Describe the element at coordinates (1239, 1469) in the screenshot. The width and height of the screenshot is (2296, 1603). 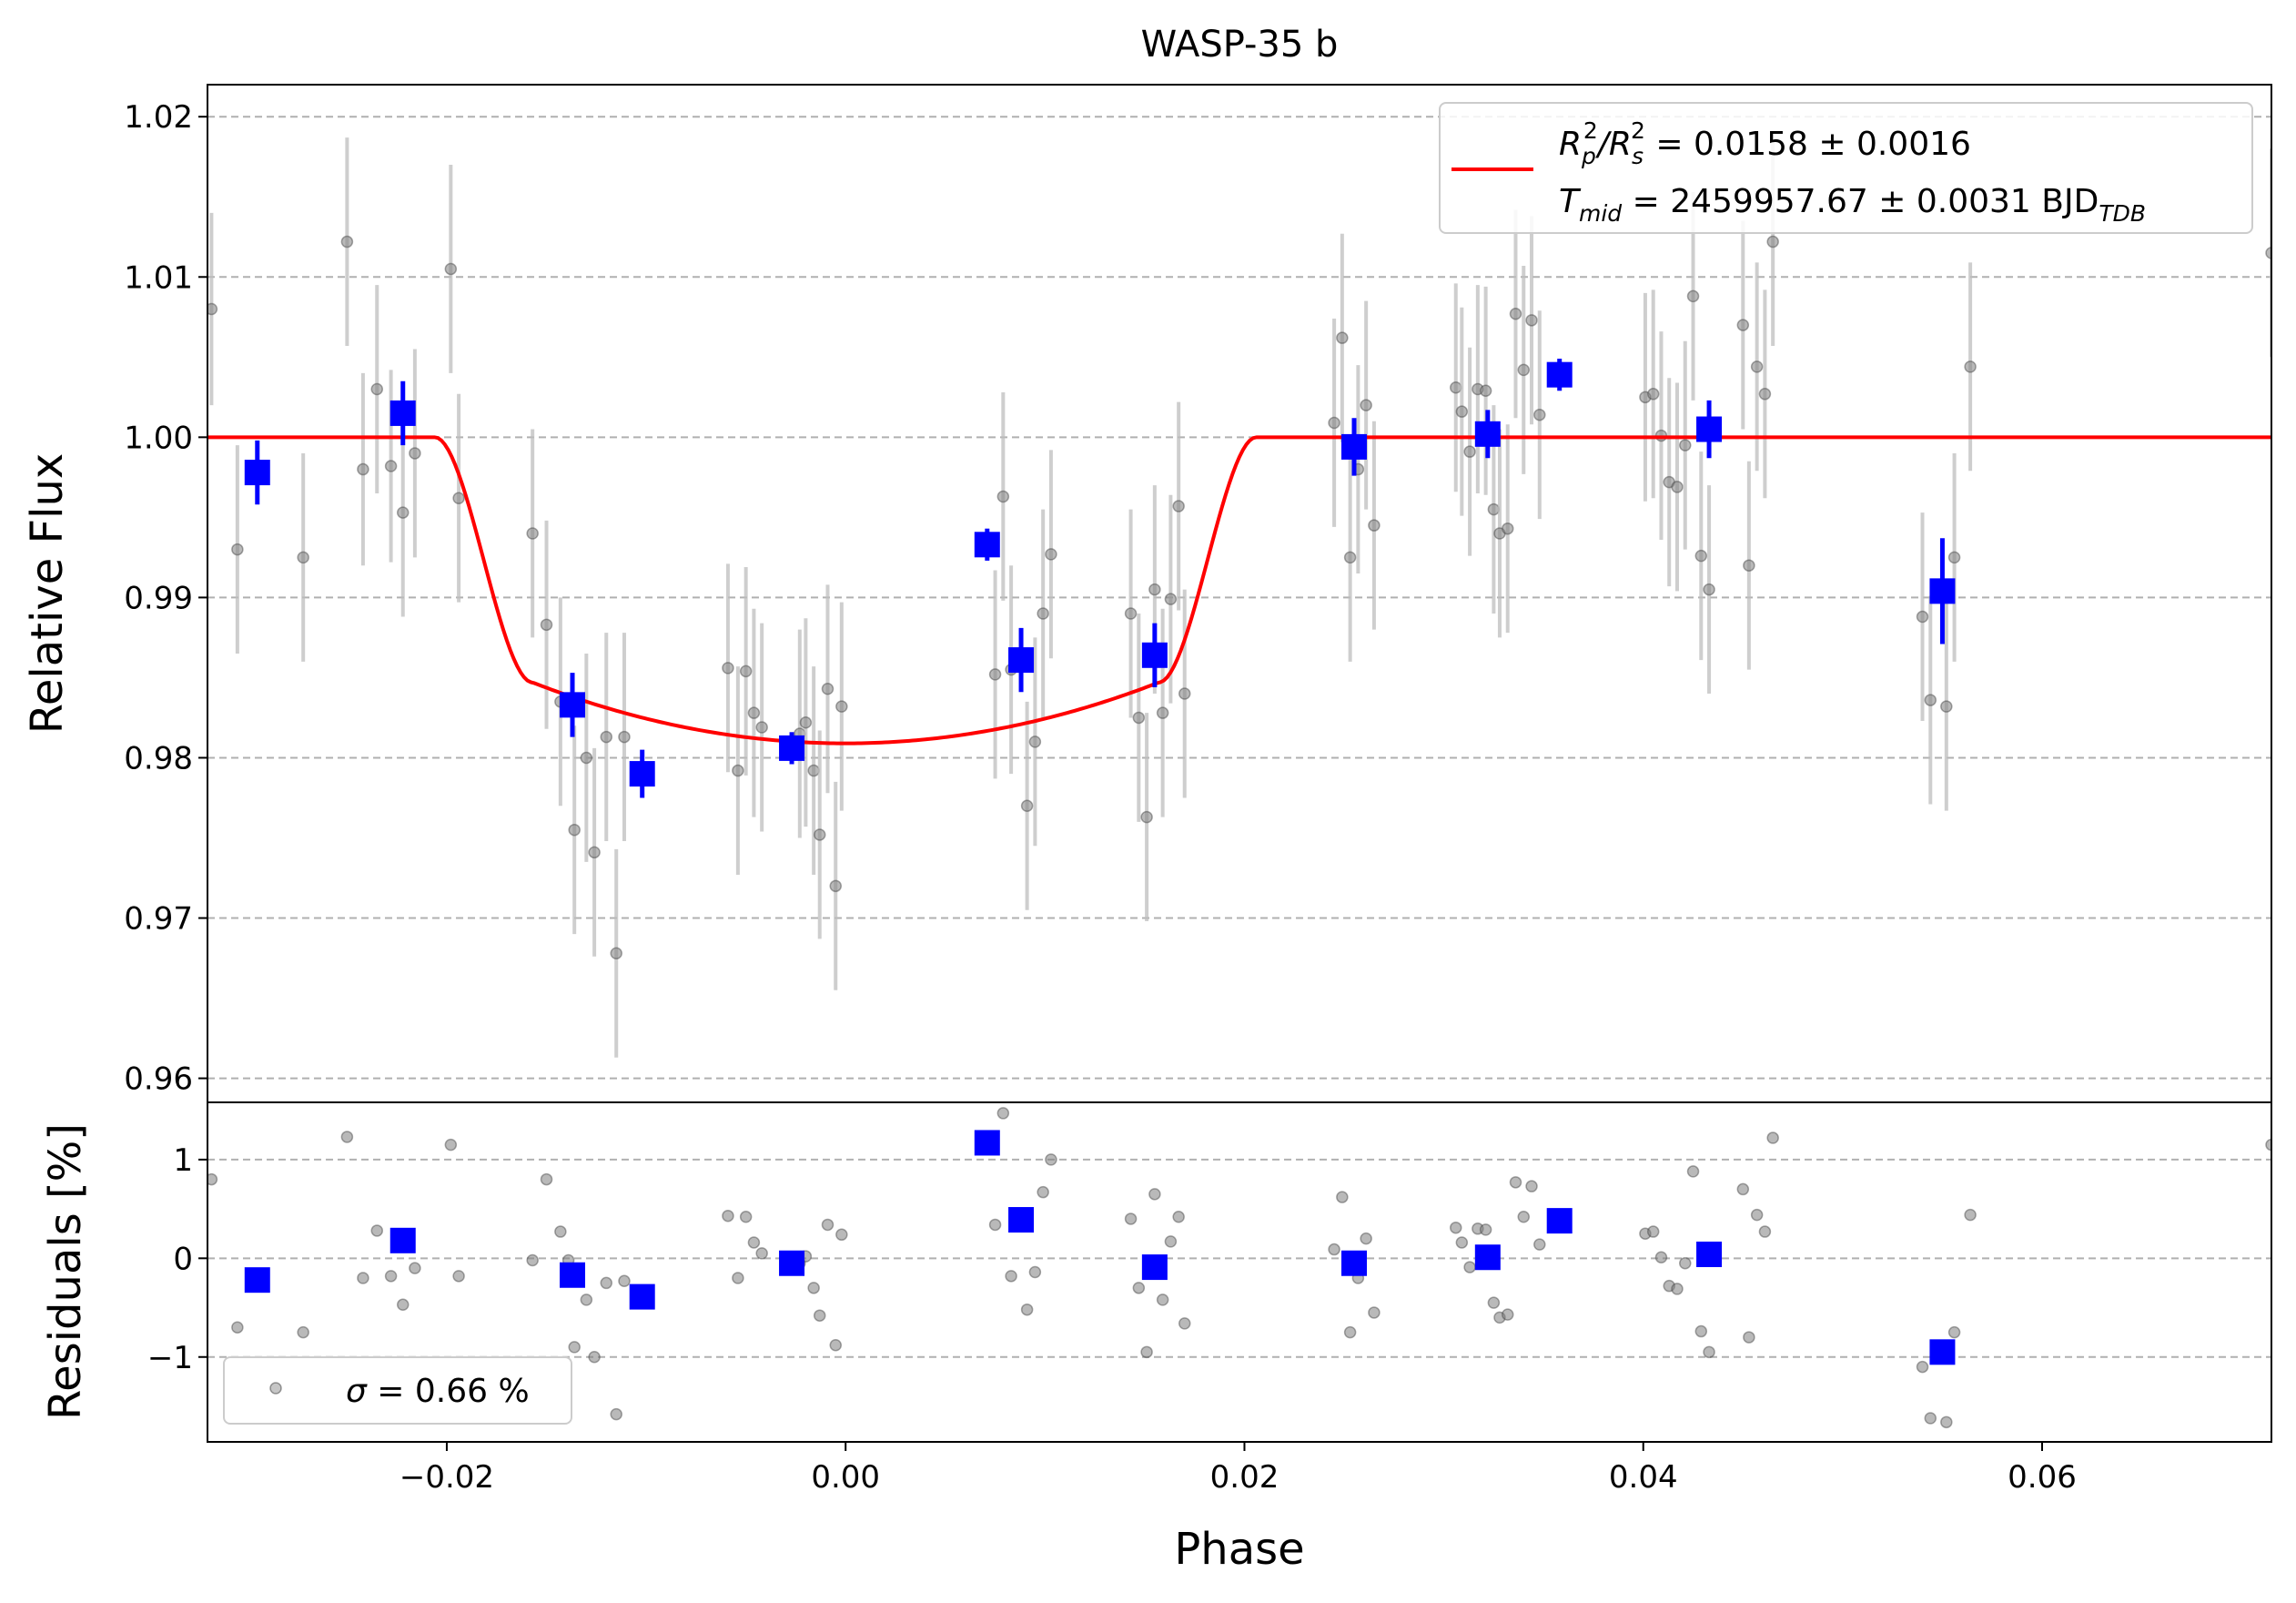
I see `x-ticks: −0.02 0.00 0.02 0.04 0.06` at that location.